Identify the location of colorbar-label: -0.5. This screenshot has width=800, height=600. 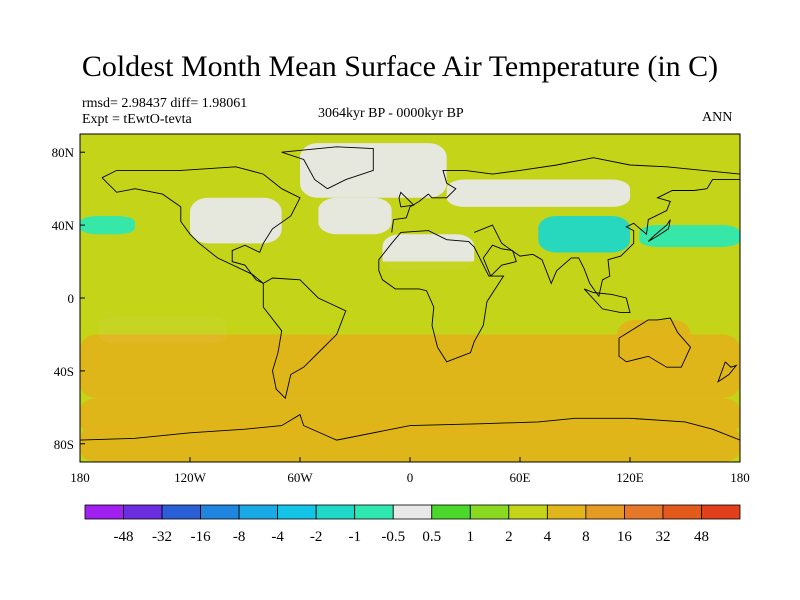
(393, 537).